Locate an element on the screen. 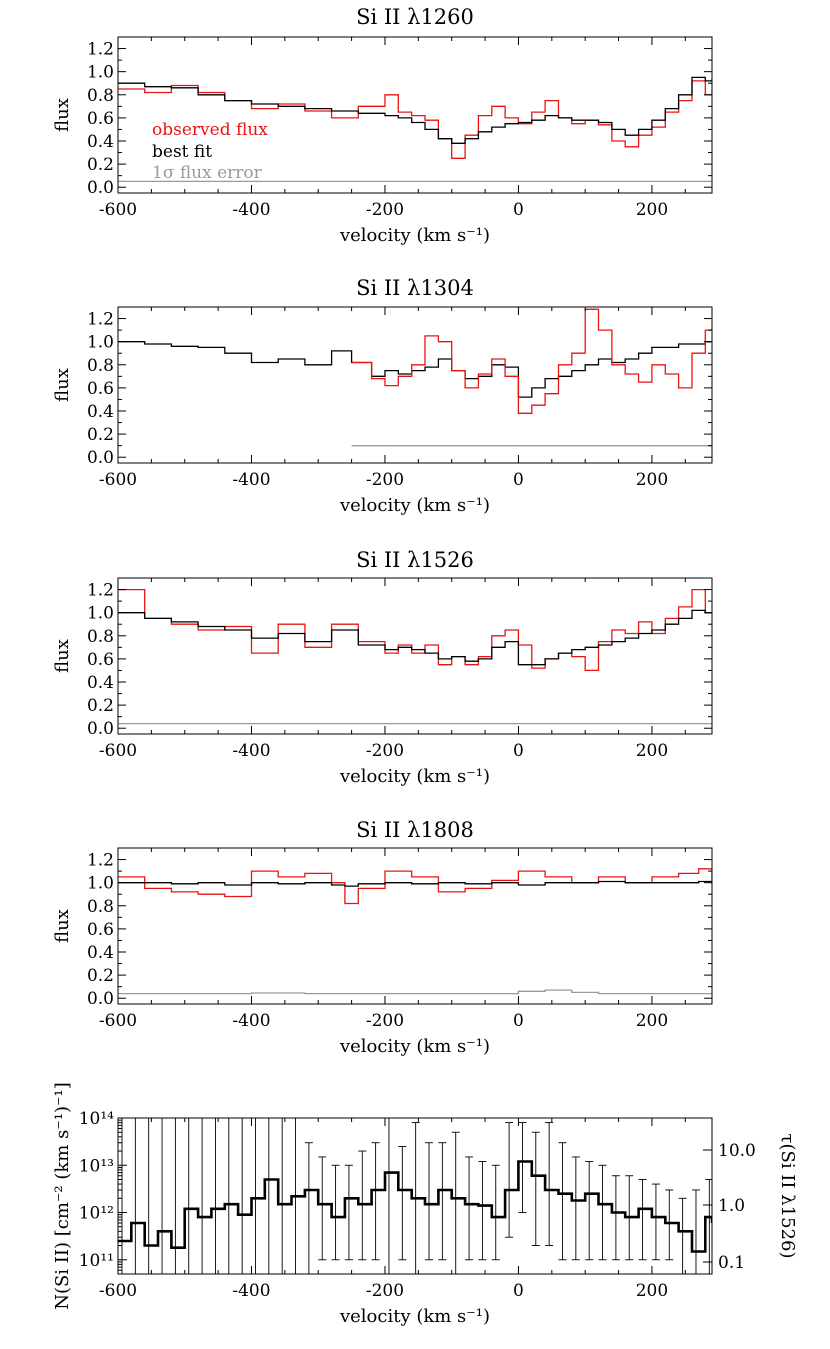 This screenshot has height=1349, width=830. y-tick-label: 10¹³ is located at coordinates (96, 1166).